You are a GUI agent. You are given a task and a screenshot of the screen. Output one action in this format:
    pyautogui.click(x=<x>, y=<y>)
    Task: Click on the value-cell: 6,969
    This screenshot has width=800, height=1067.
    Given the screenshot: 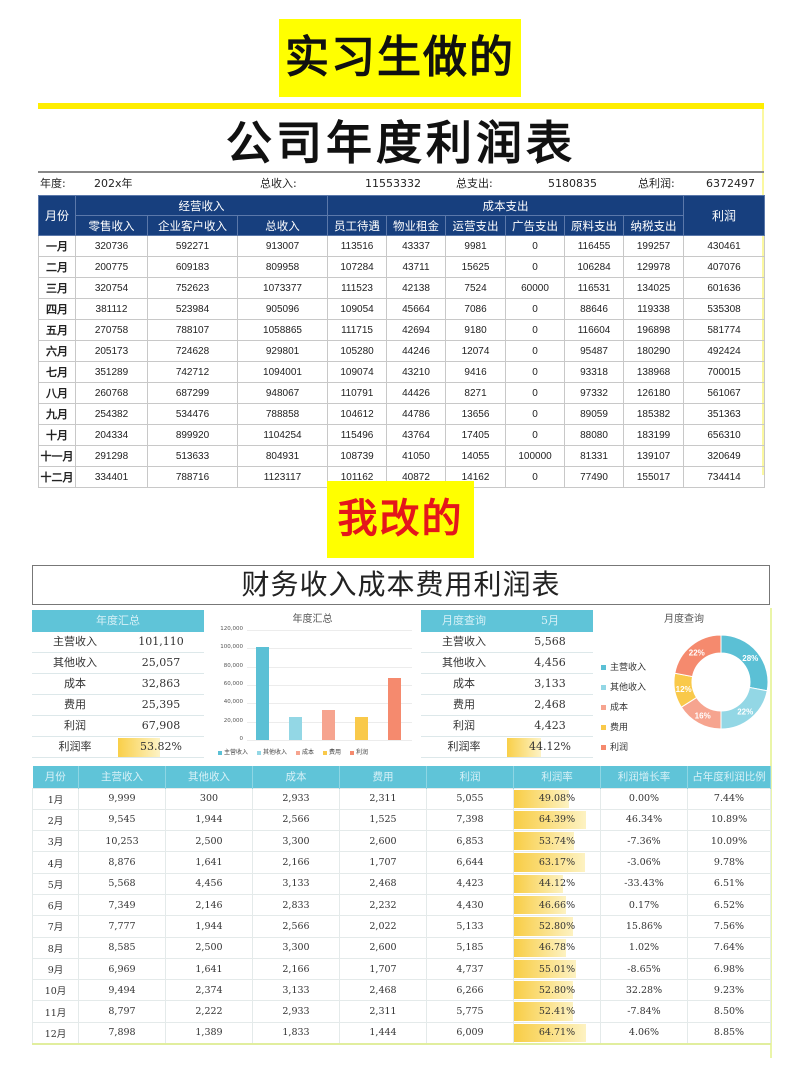 What is the action you would take?
    pyautogui.click(x=122, y=969)
    